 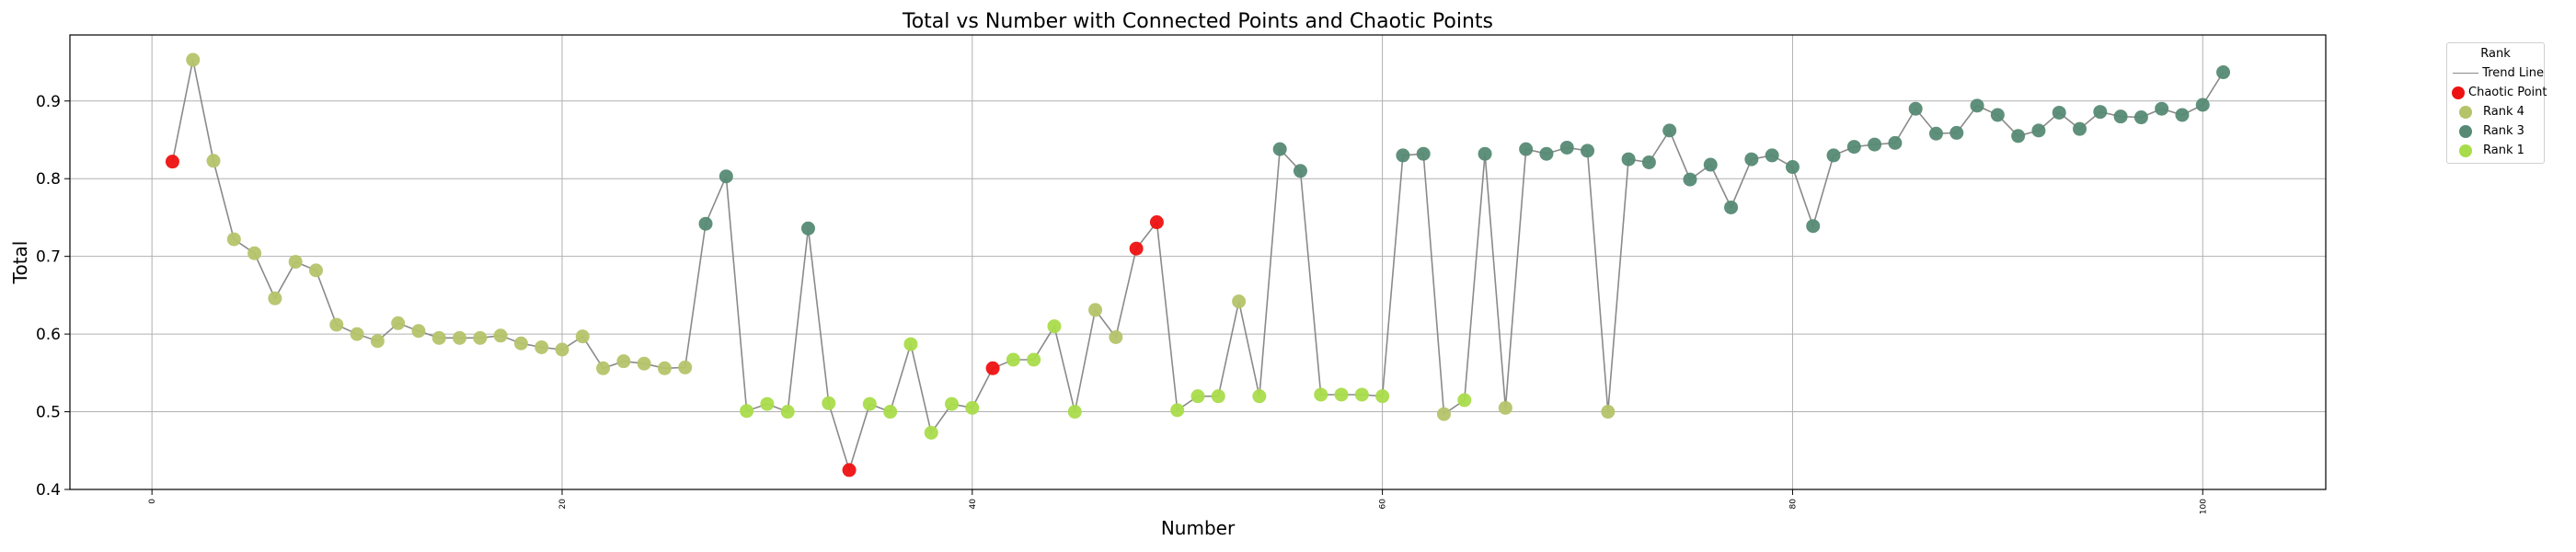 What do you see at coordinates (48, 491) in the screenshot?
I see `y-tick-label: 0.4` at bounding box center [48, 491].